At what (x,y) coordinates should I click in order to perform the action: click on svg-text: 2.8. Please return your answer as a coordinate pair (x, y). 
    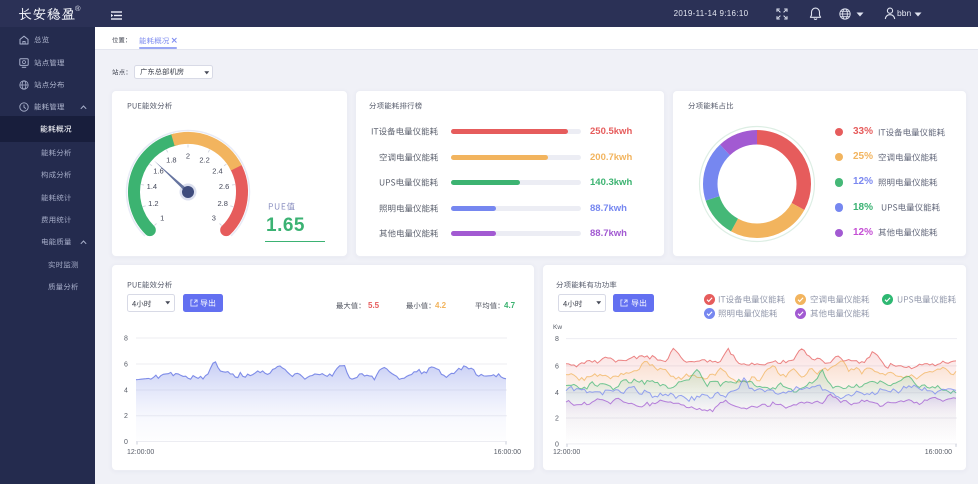
    Looking at the image, I should click on (222, 203).